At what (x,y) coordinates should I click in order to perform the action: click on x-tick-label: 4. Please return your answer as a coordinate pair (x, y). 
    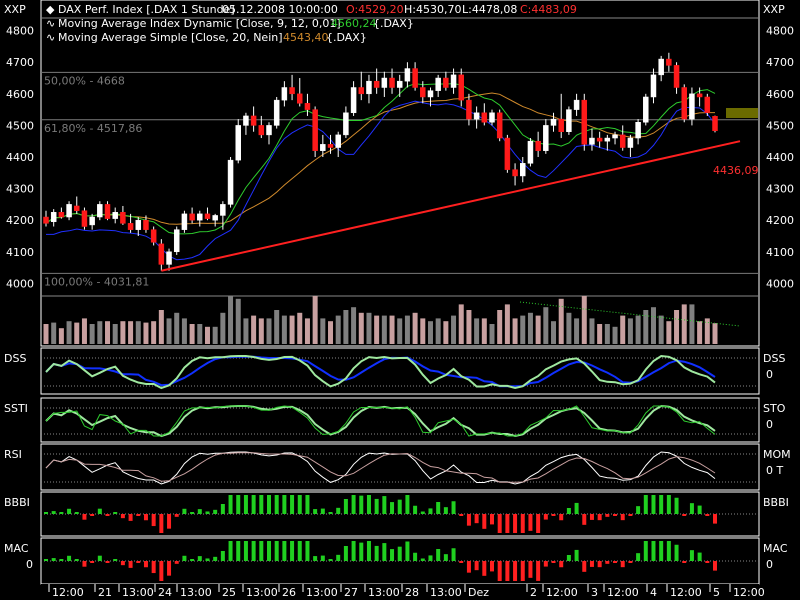
    Looking at the image, I should click on (653, 592).